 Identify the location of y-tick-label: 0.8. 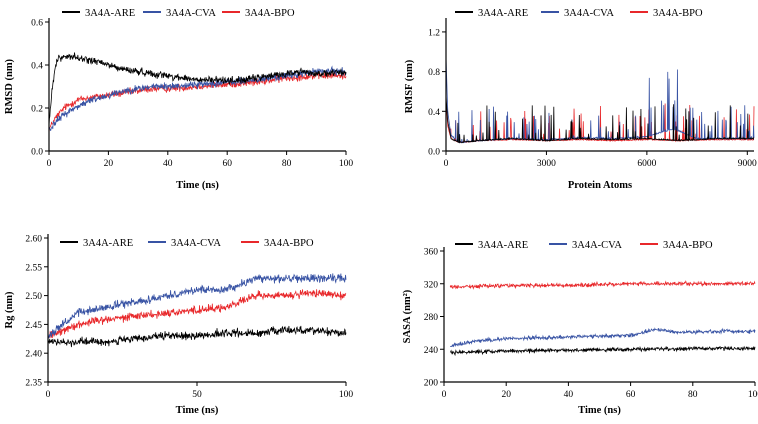
(434, 73).